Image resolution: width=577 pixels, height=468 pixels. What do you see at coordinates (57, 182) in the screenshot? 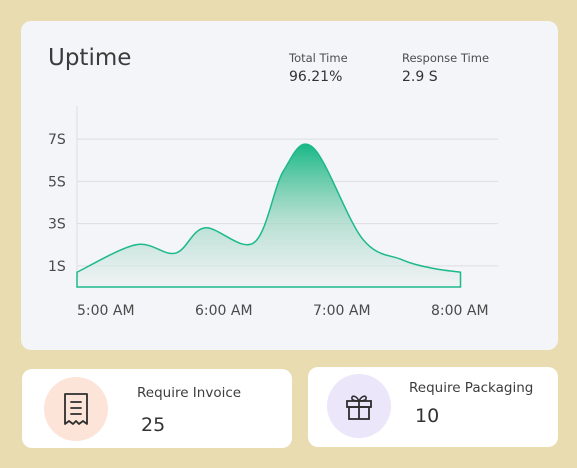
I see `y-tick-label: 5S` at bounding box center [57, 182].